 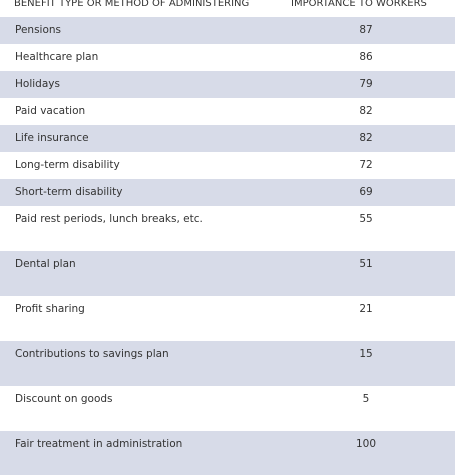 I want to click on row-value: 55, so click(x=366, y=219).